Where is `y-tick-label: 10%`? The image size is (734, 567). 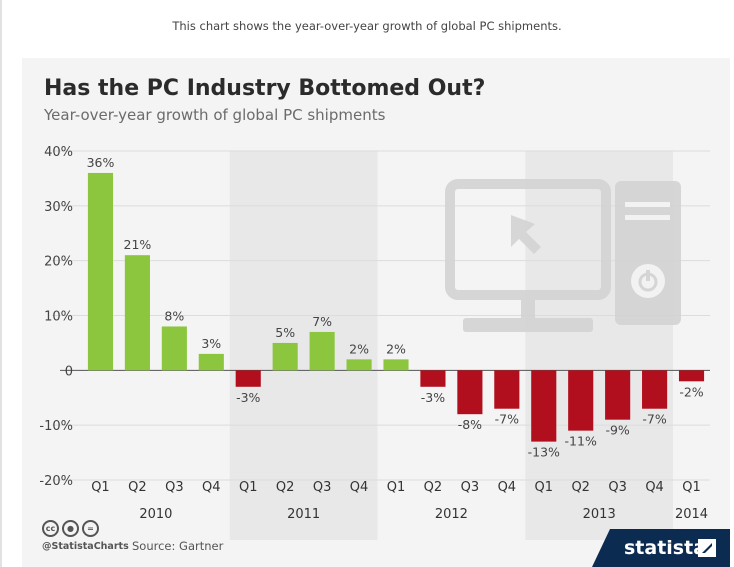
y-tick-label: 10% is located at coordinates (58, 317).